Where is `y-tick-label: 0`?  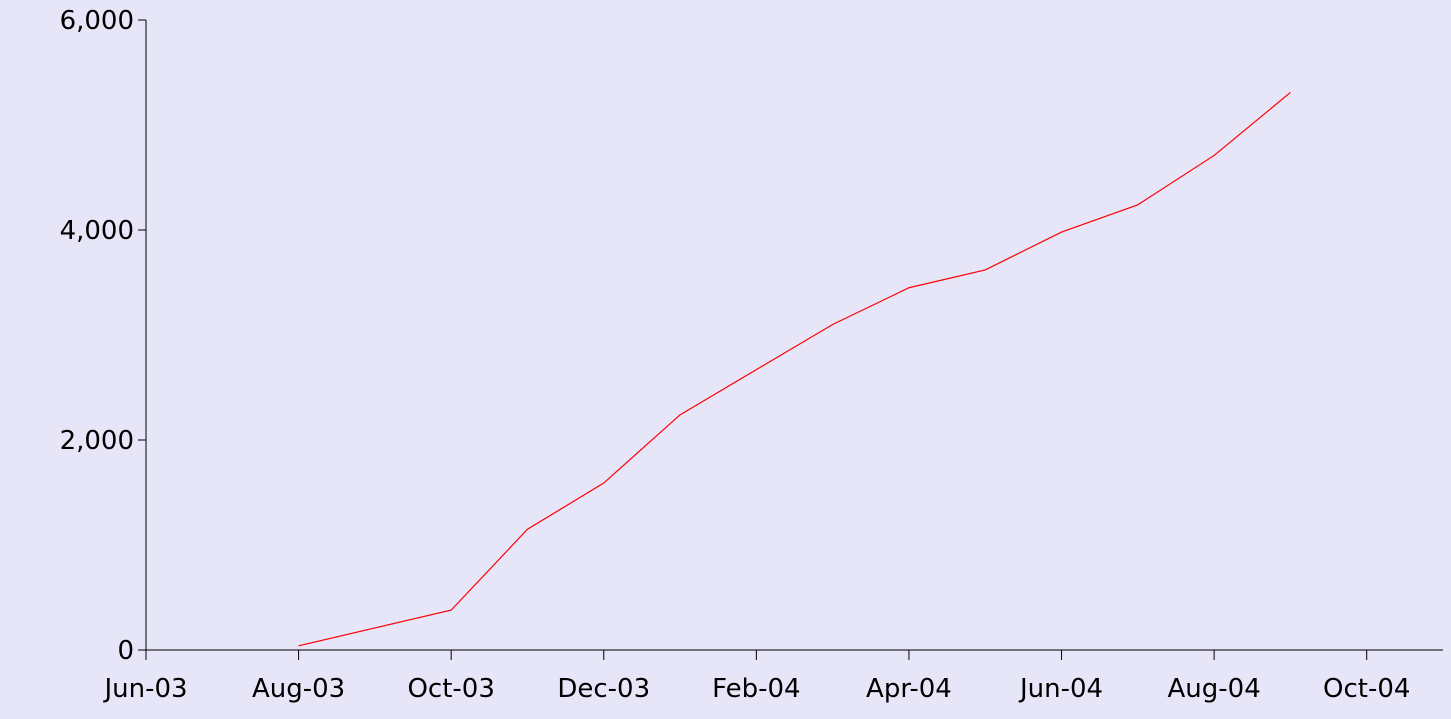 y-tick-label: 0 is located at coordinates (125, 651).